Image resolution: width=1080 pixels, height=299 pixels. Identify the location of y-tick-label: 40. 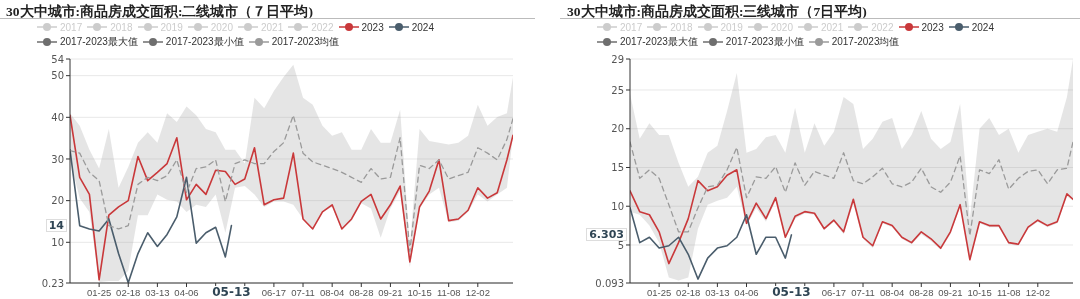
(57, 117).